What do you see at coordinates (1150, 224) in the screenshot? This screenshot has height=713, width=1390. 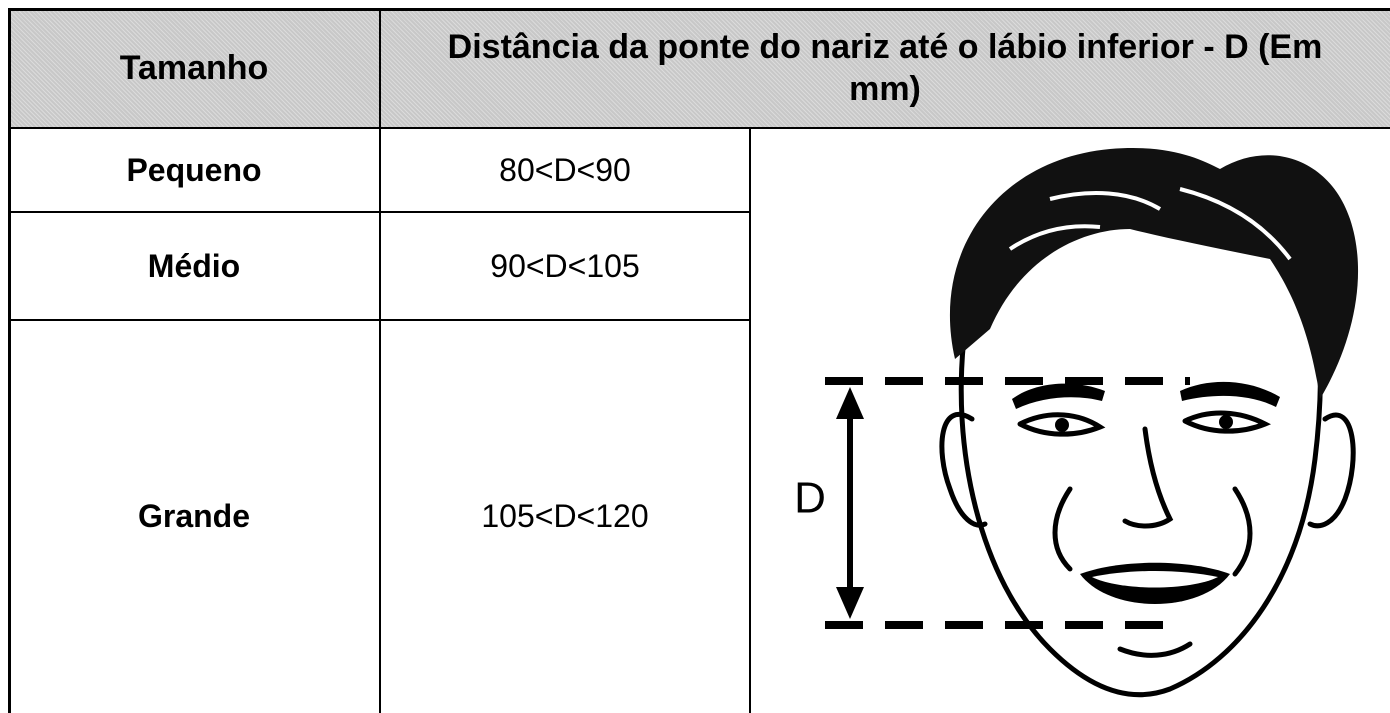 I see `hair-highlight` at bounding box center [1150, 224].